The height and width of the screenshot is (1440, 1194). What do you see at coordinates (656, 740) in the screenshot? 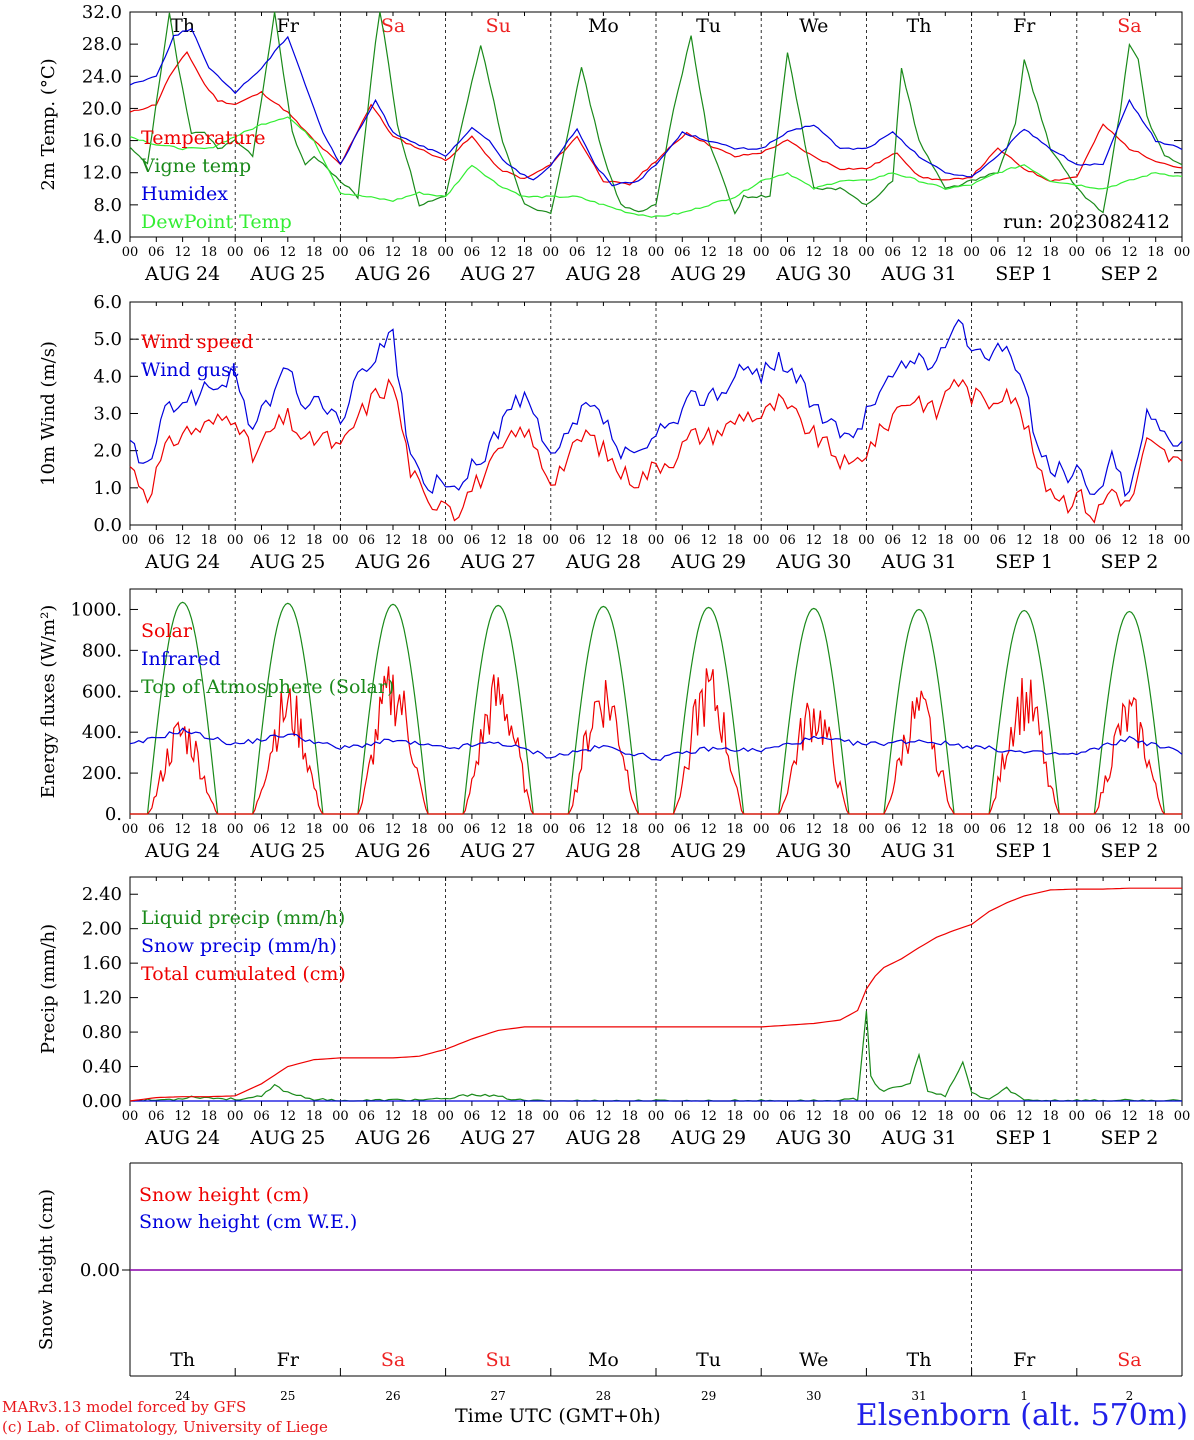
I see `series-solar` at bounding box center [656, 740].